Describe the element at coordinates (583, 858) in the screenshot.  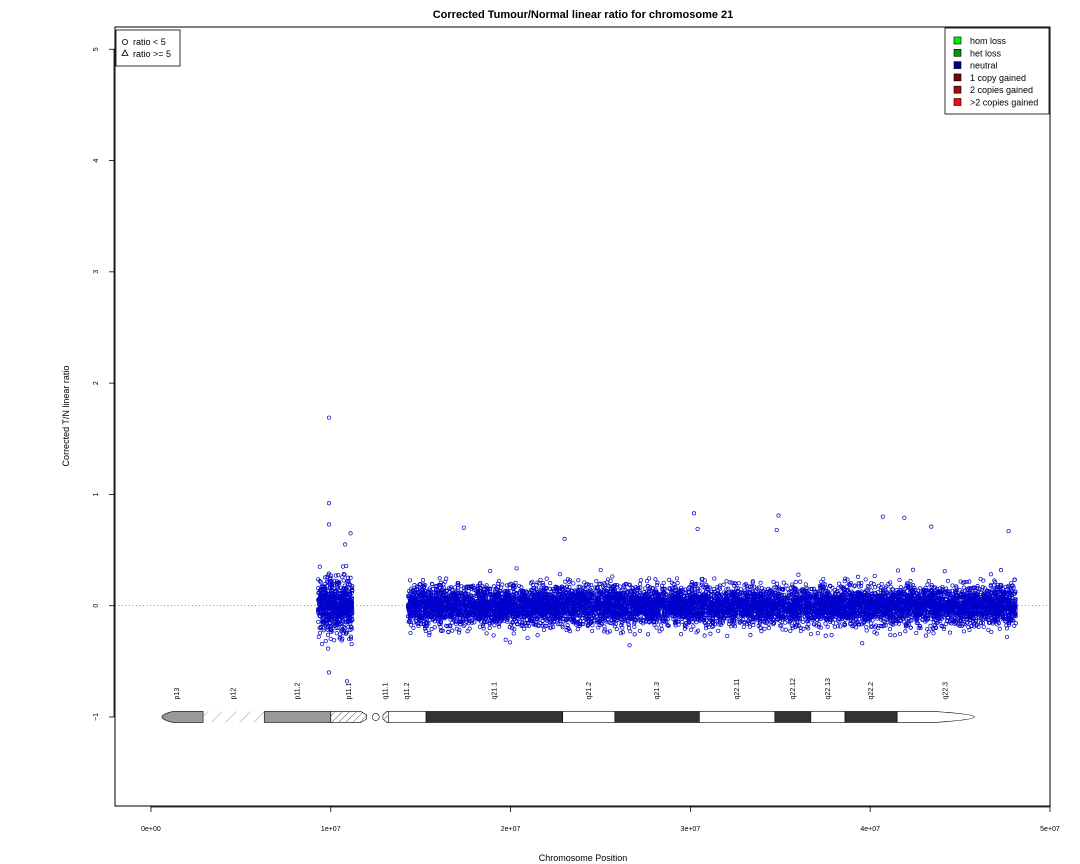
I see `x-axis-label: Chromosome Position` at that location.